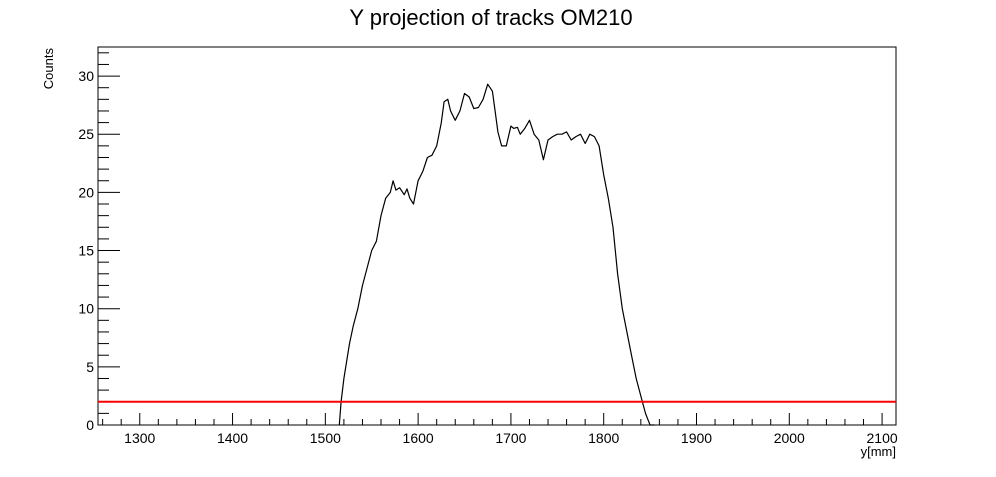  Describe the element at coordinates (490, 17) in the screenshot. I see `chart-title: Y projection of tracks OM210` at that location.